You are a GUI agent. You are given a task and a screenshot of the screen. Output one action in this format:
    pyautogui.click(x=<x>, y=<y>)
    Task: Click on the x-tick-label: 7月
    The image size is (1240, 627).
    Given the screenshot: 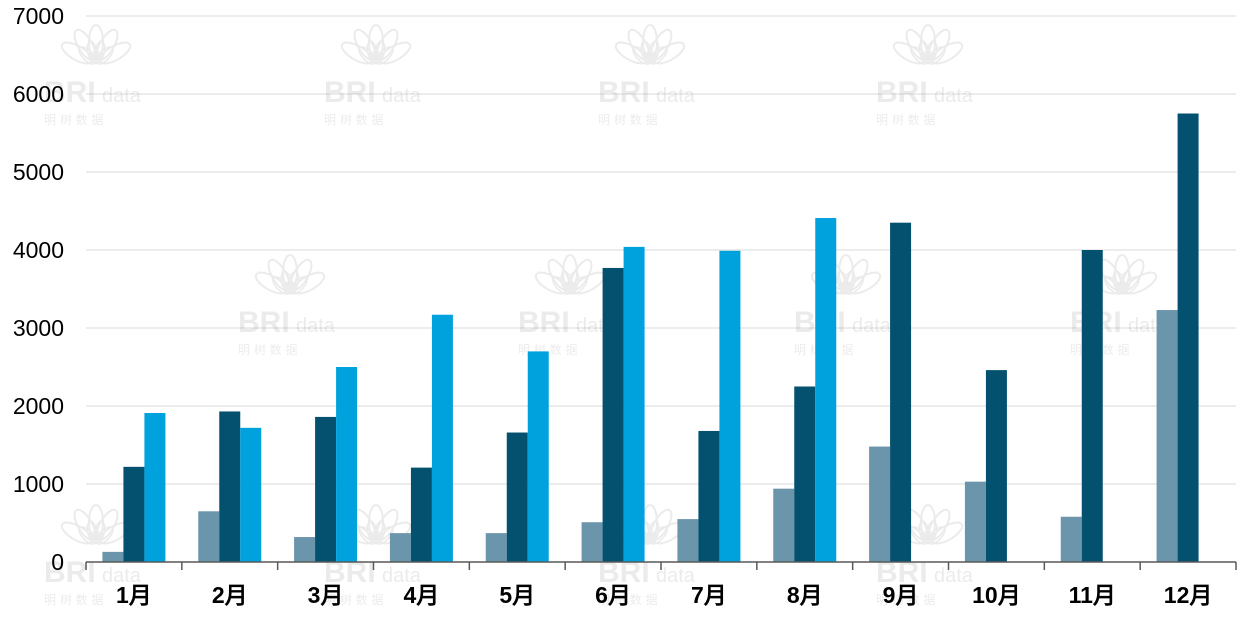 What is the action you would take?
    pyautogui.click(x=709, y=595)
    